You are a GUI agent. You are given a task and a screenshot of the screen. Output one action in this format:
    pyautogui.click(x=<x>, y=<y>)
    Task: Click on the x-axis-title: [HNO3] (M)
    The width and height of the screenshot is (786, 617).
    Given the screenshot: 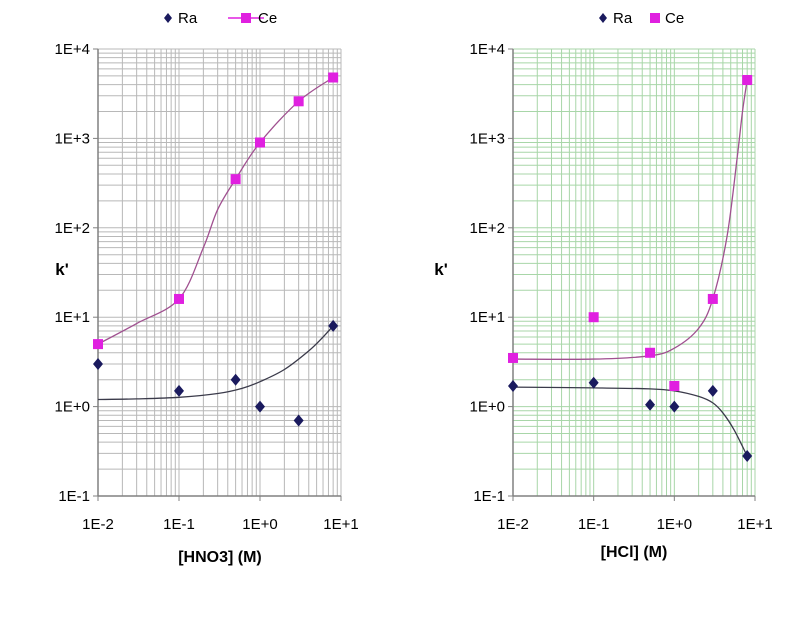 What is the action you would take?
    pyautogui.click(x=220, y=557)
    